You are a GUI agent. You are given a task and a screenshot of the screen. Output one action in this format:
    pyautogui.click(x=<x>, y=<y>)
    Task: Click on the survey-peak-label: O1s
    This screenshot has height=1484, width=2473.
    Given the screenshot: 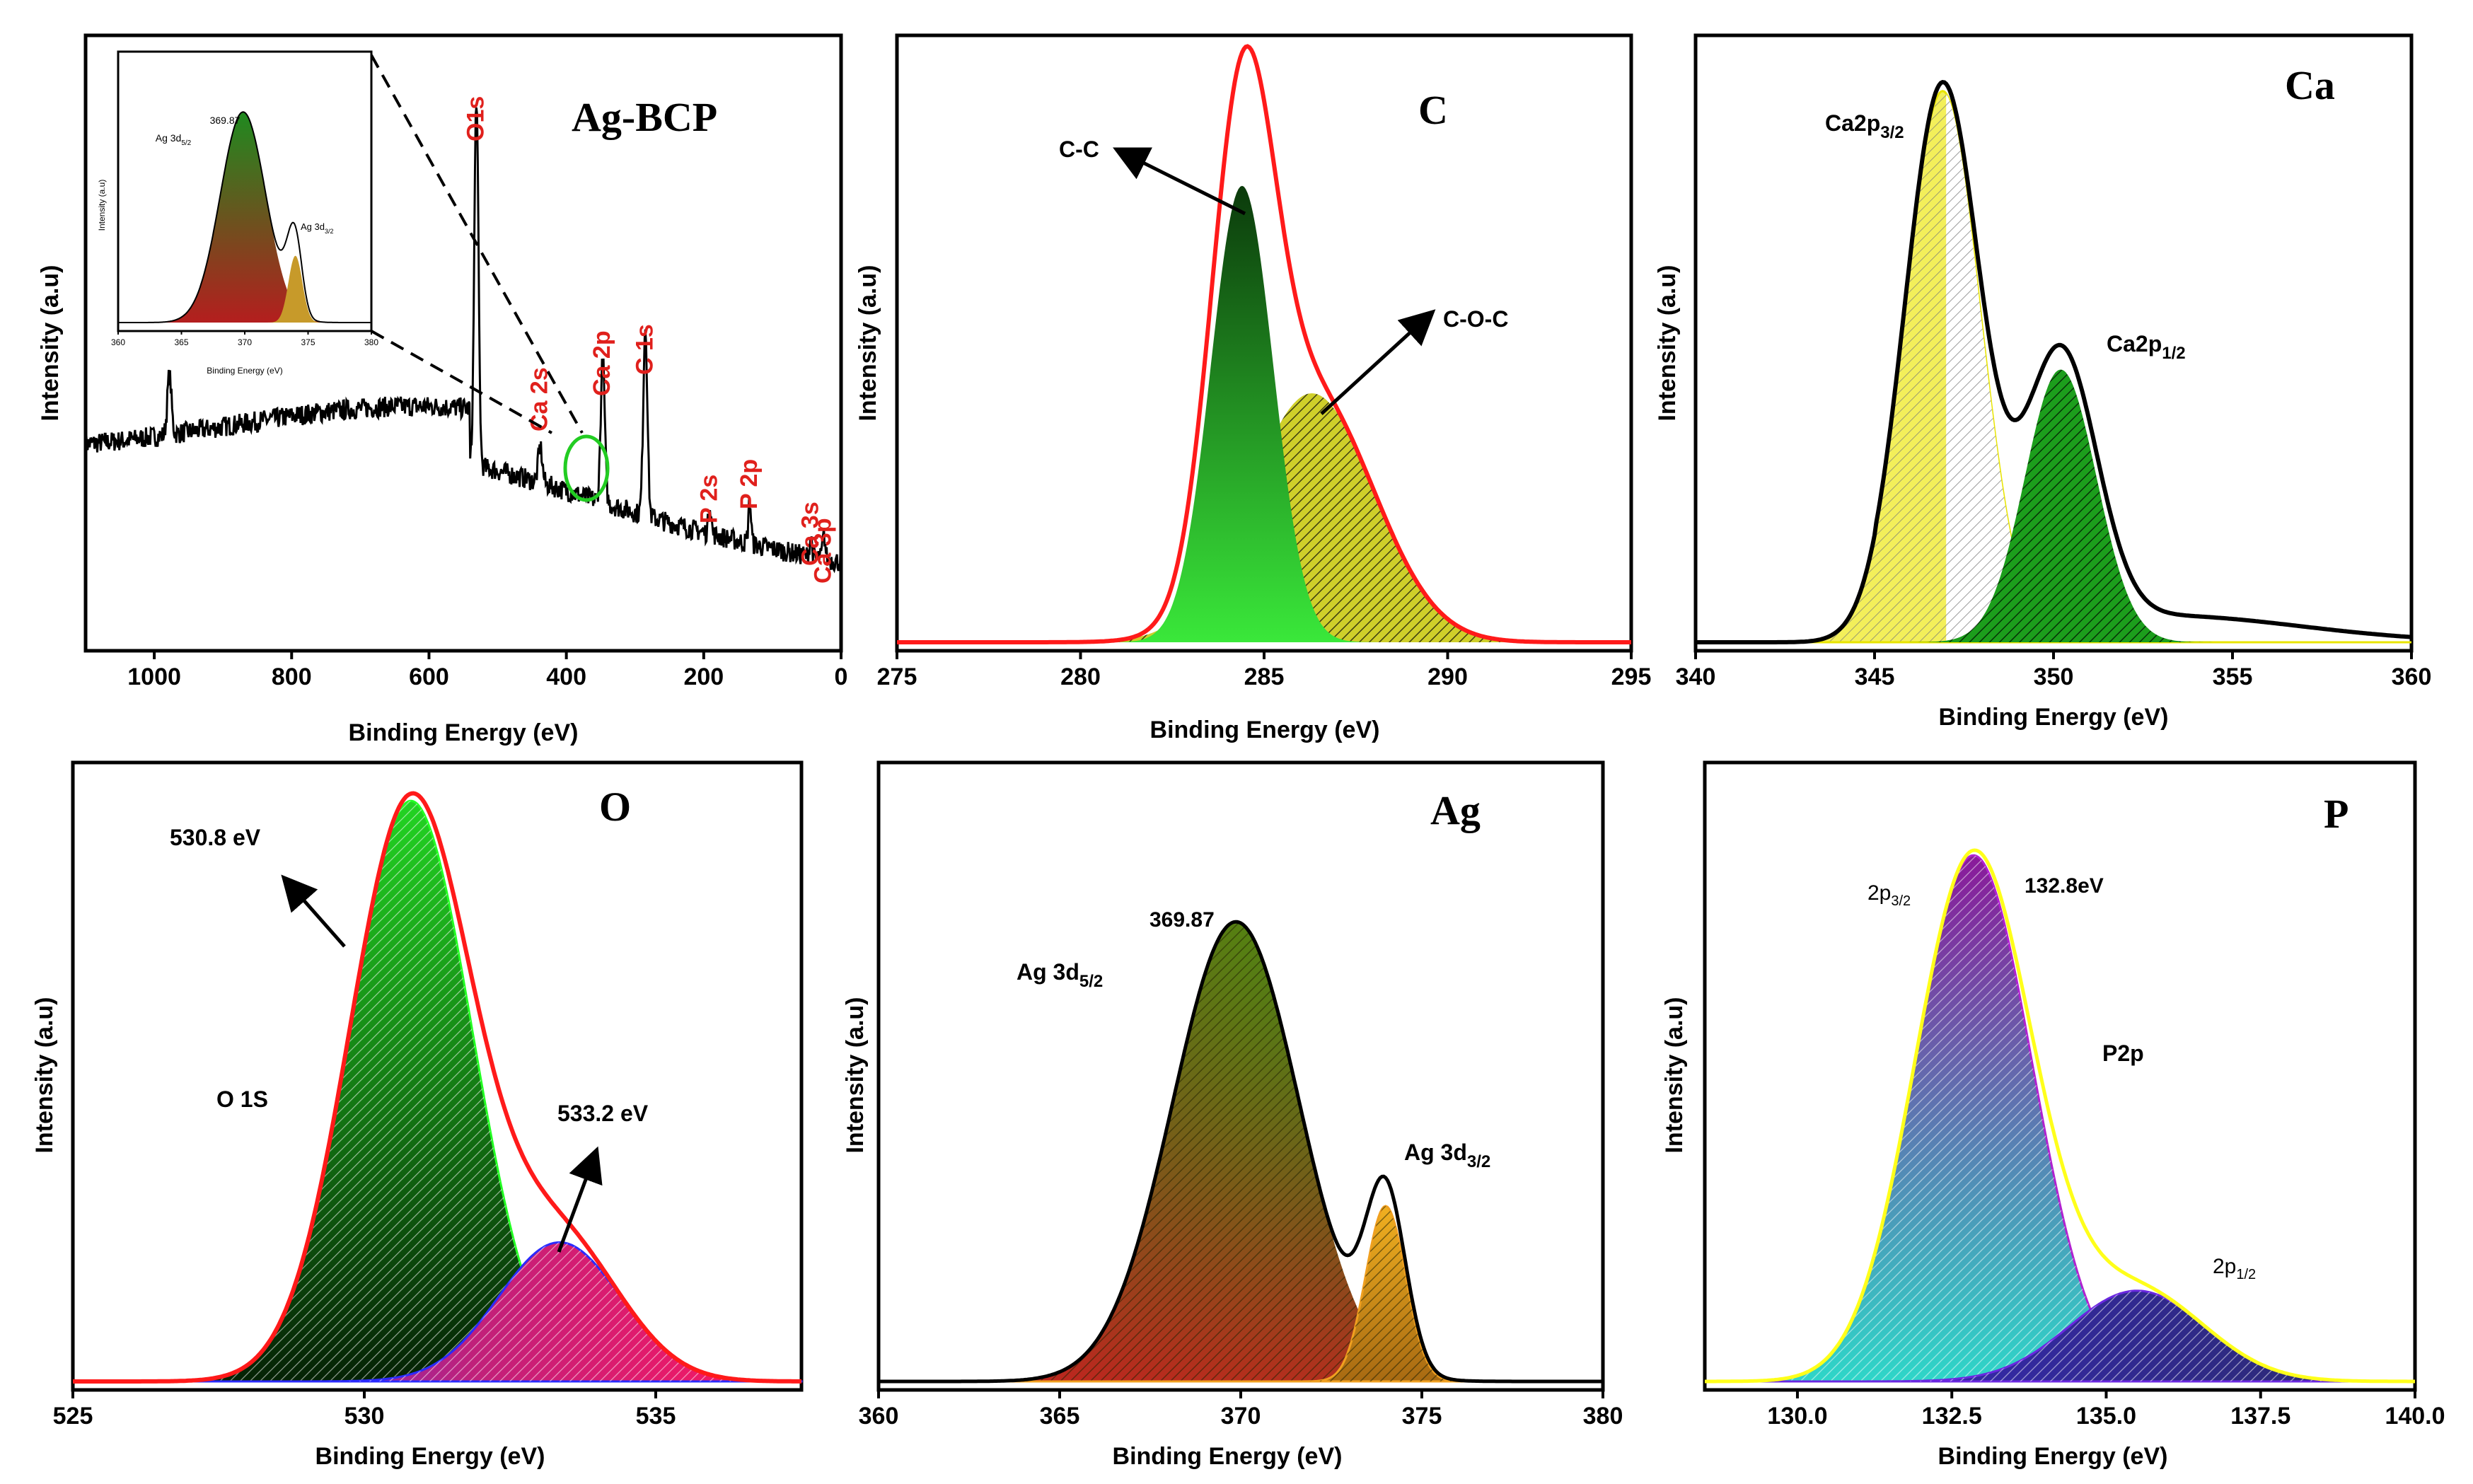 What is the action you would take?
    pyautogui.click(x=475, y=118)
    